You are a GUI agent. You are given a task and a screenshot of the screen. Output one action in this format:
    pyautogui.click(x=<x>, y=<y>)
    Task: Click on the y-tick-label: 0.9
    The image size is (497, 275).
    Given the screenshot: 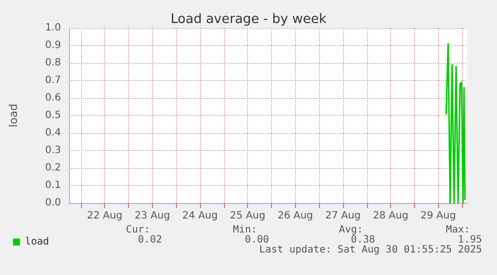 What is the action you would take?
    pyautogui.click(x=53, y=45)
    